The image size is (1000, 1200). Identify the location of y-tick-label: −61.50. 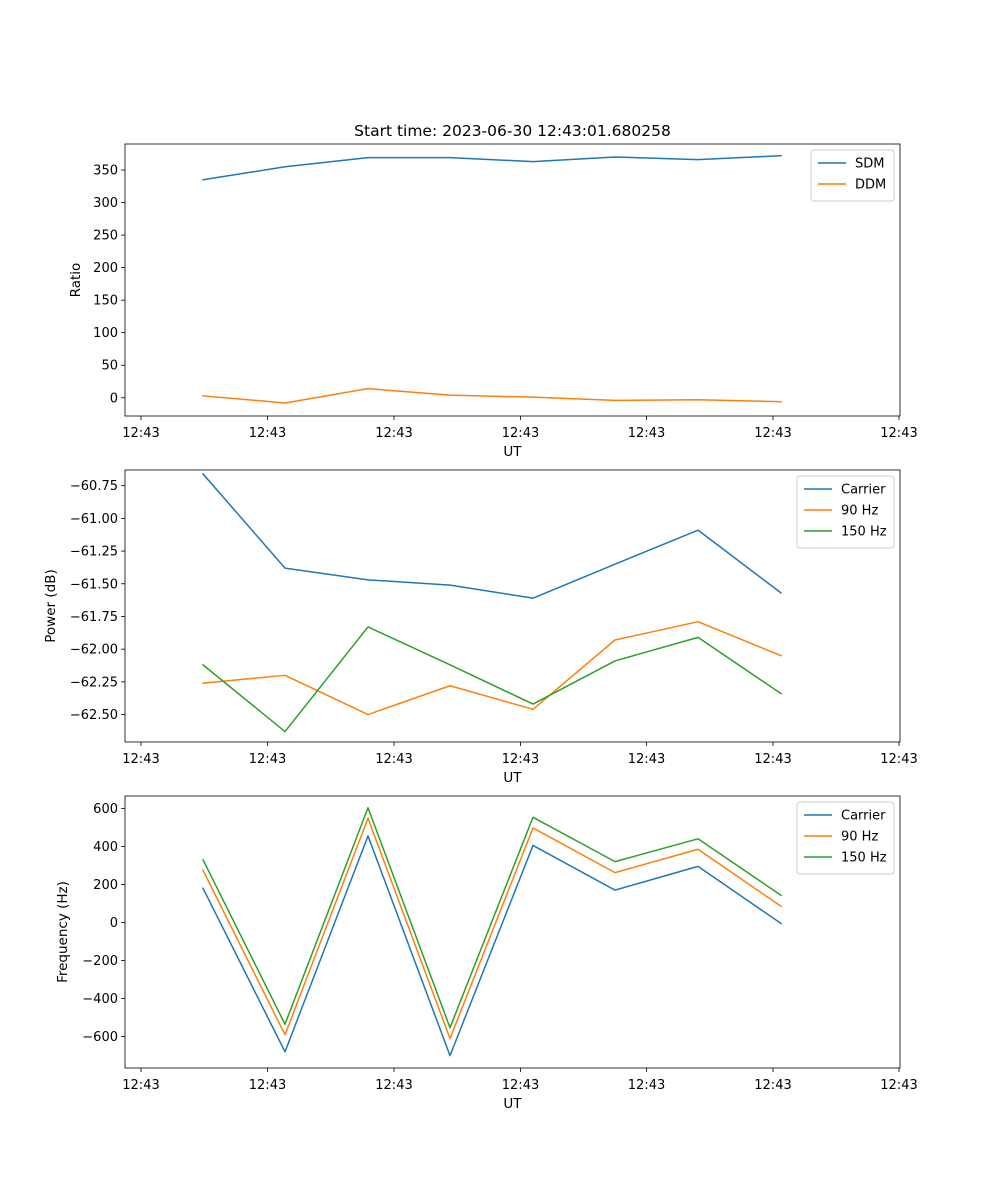
(94, 584).